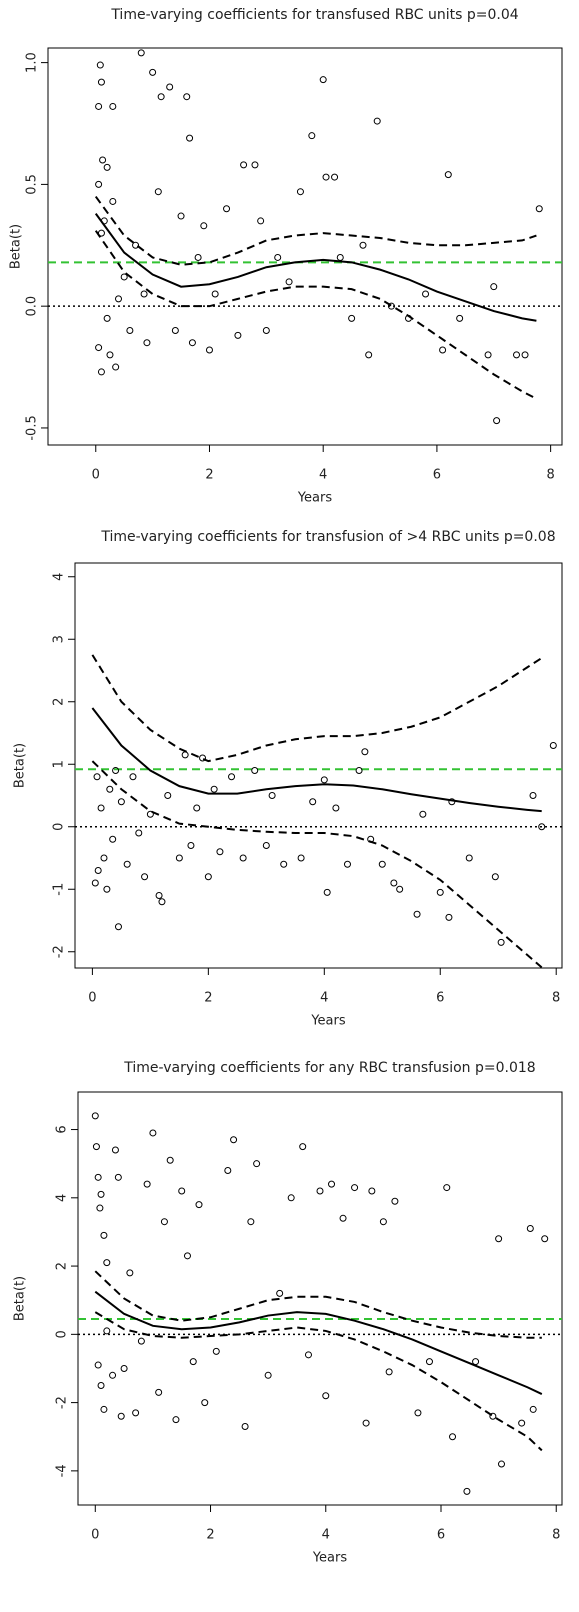 The image size is (579, 1612). What do you see at coordinates (440, 998) in the screenshot?
I see `x-tick-label: 6` at bounding box center [440, 998].